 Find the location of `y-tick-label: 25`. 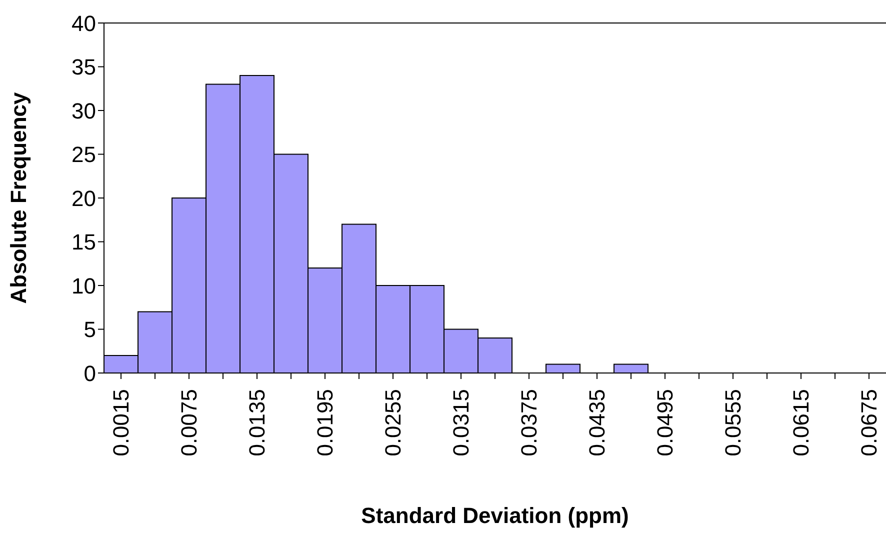

y-tick-label: 25 is located at coordinates (84, 155).